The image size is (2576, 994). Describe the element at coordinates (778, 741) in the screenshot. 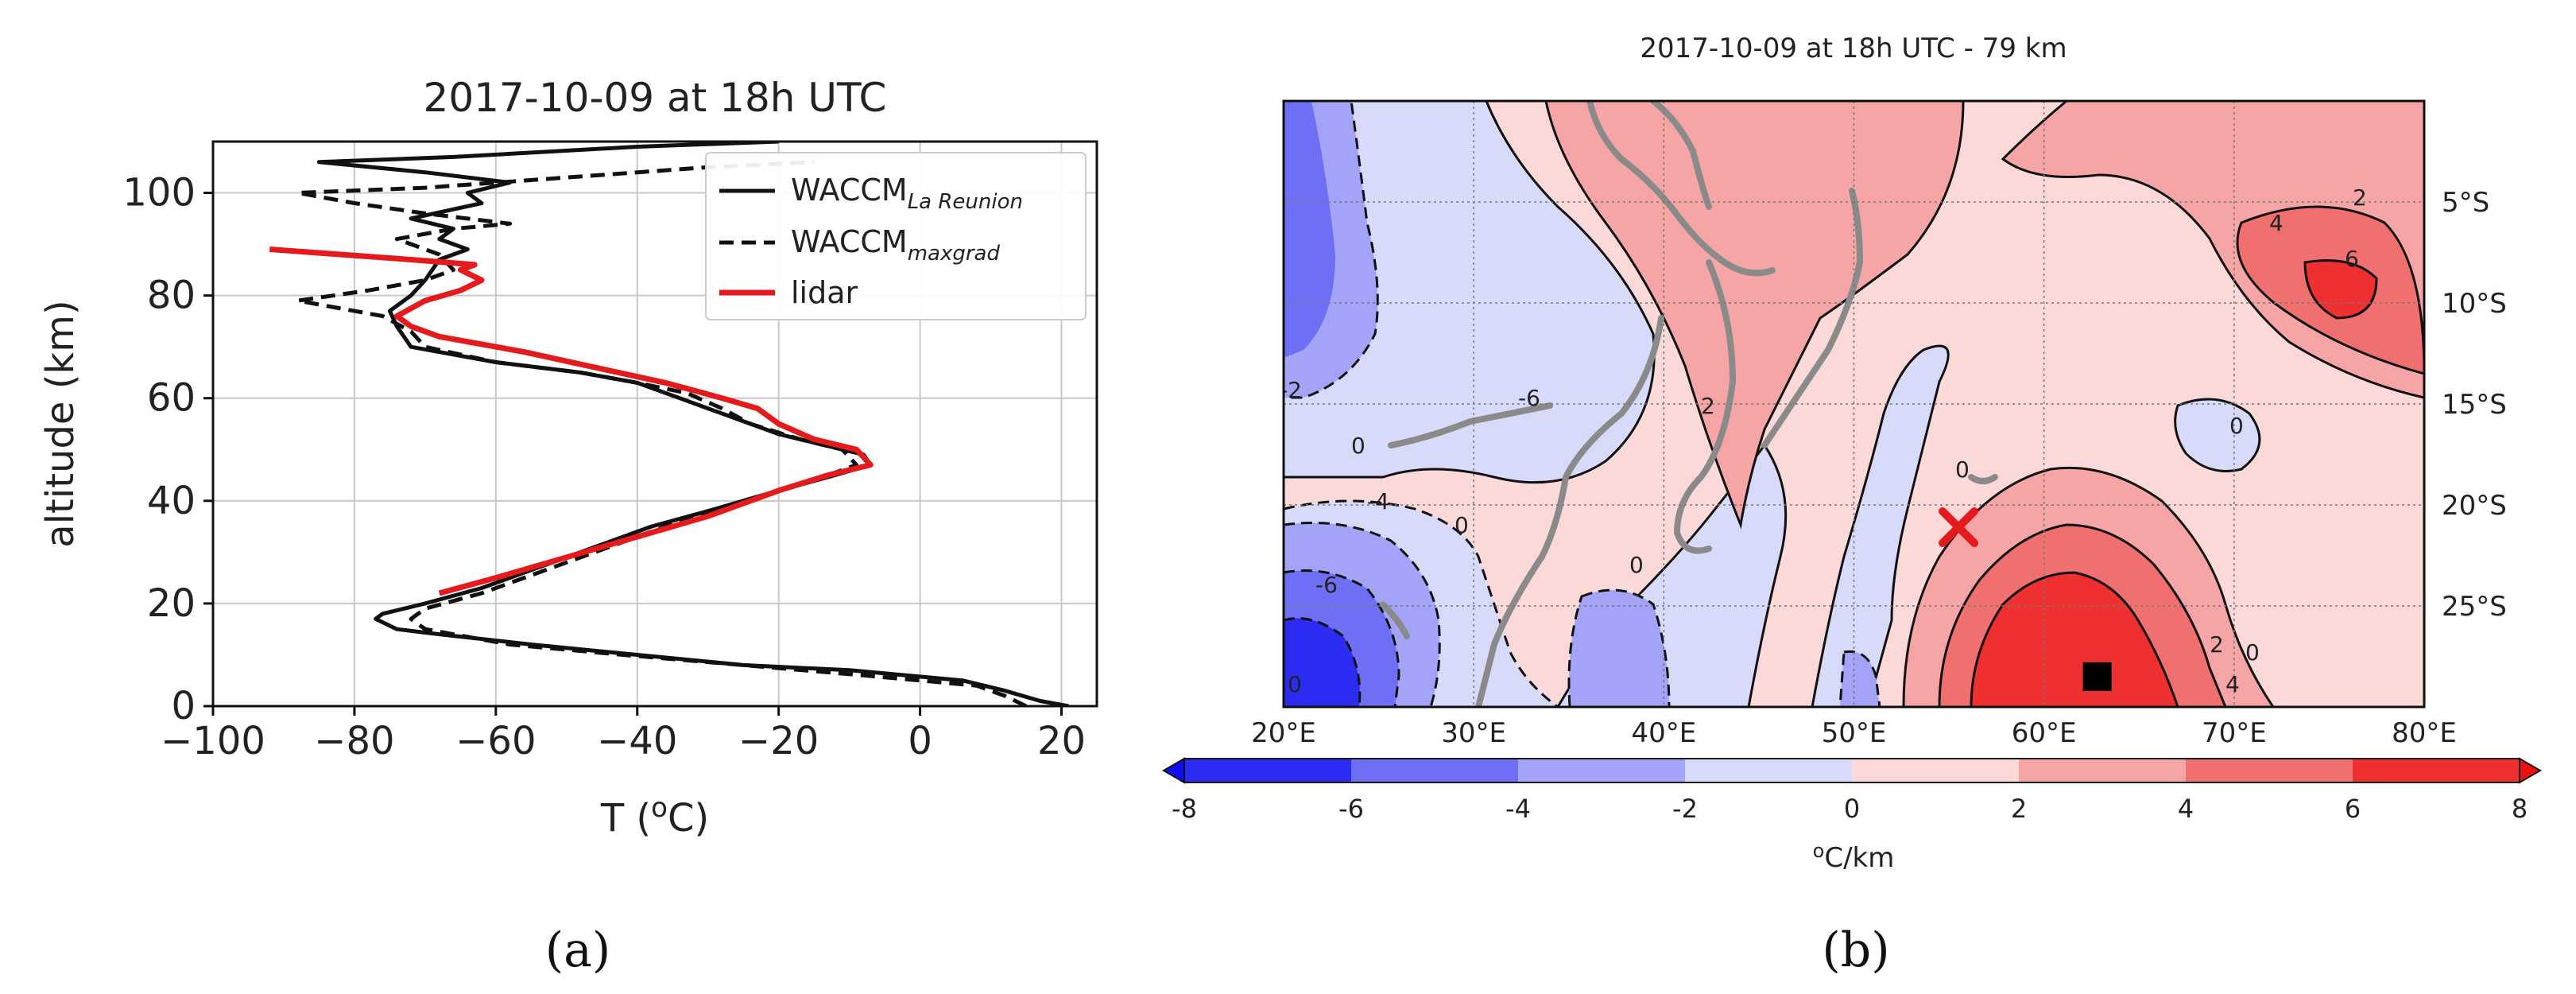

I see `x-tick-label: −20` at that location.